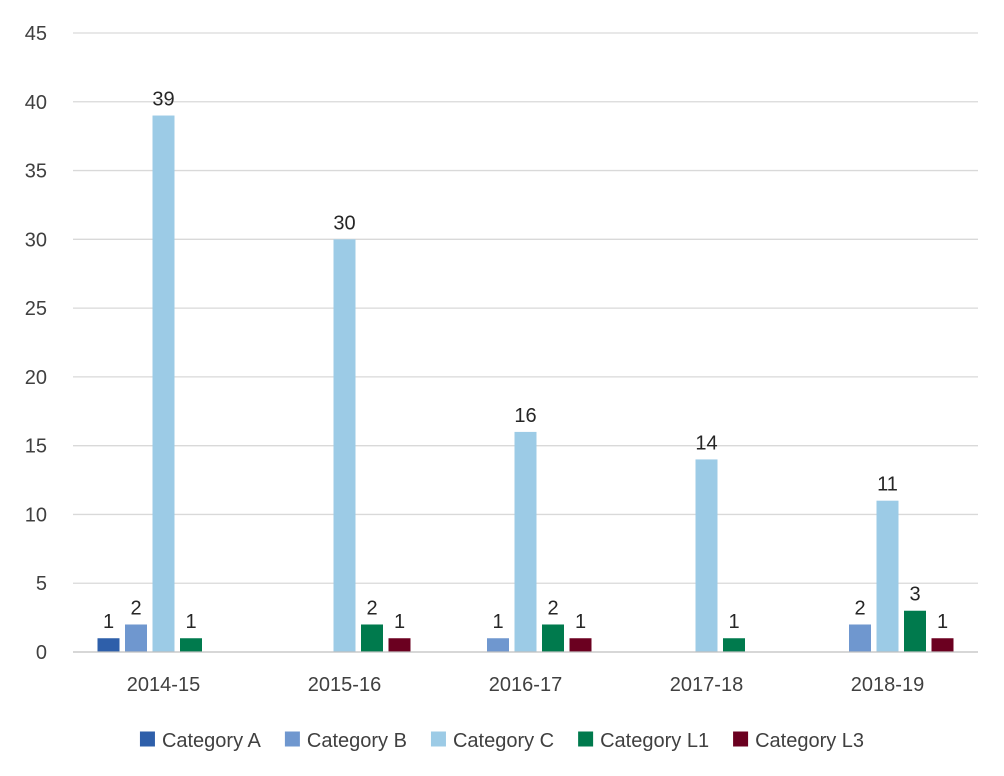 This screenshot has height=776, width=1004. Describe the element at coordinates (914, 595) in the screenshot. I see `data-label: 3` at that location.